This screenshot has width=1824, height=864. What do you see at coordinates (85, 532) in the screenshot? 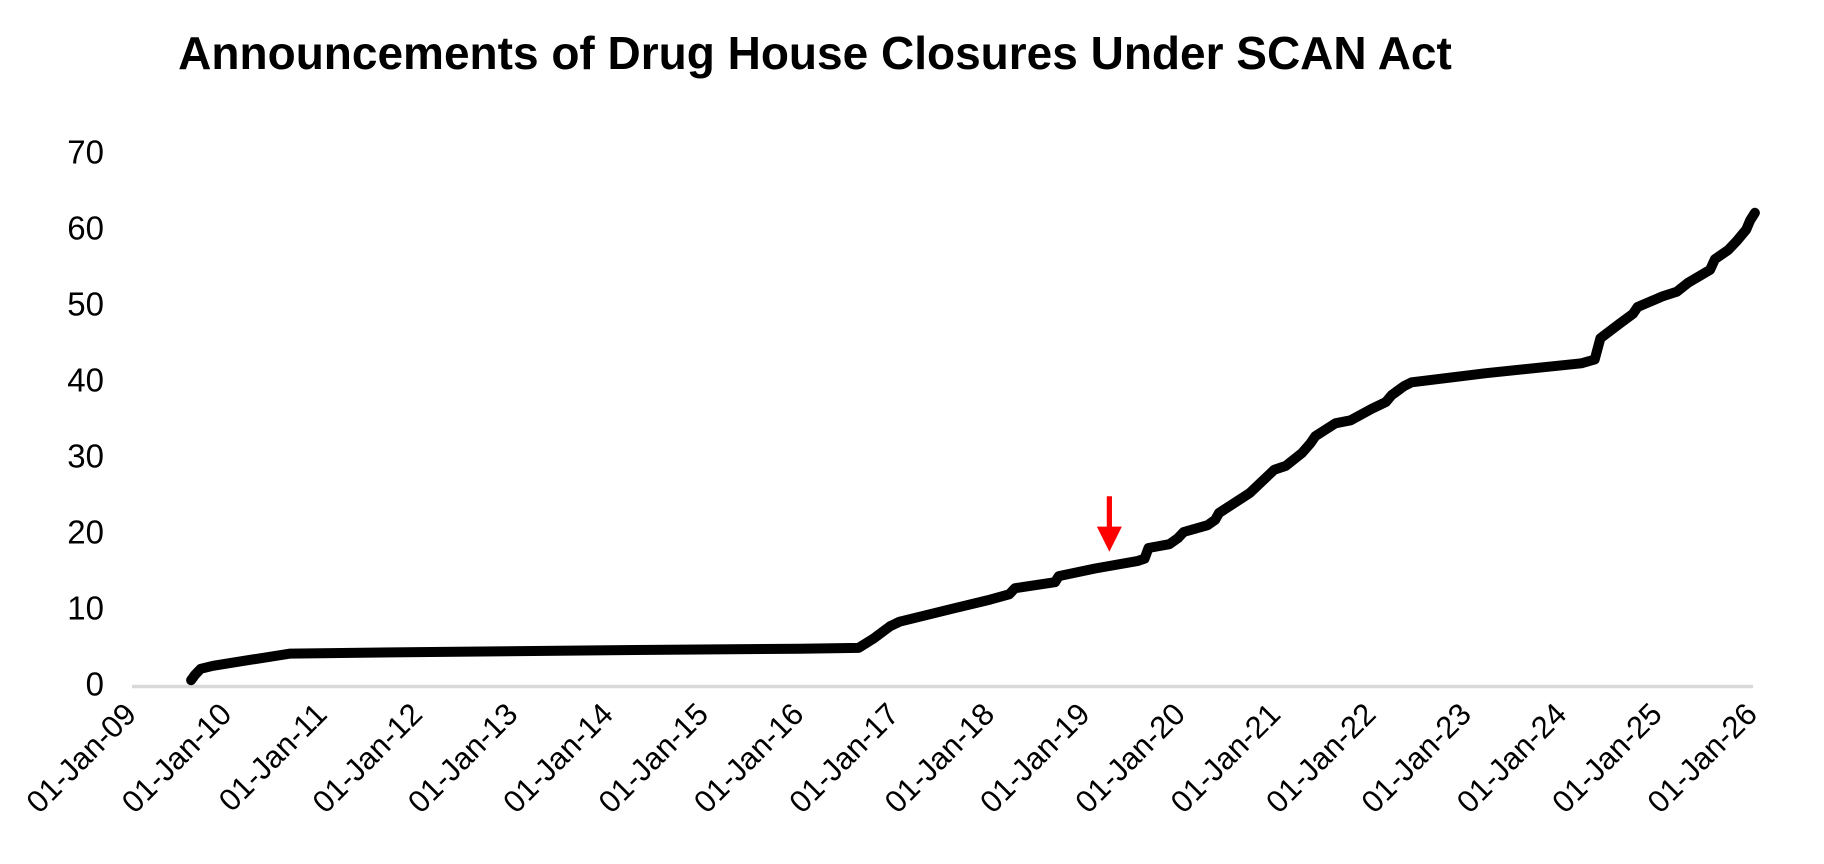
I see `y-tick-label: 20` at bounding box center [85, 532].